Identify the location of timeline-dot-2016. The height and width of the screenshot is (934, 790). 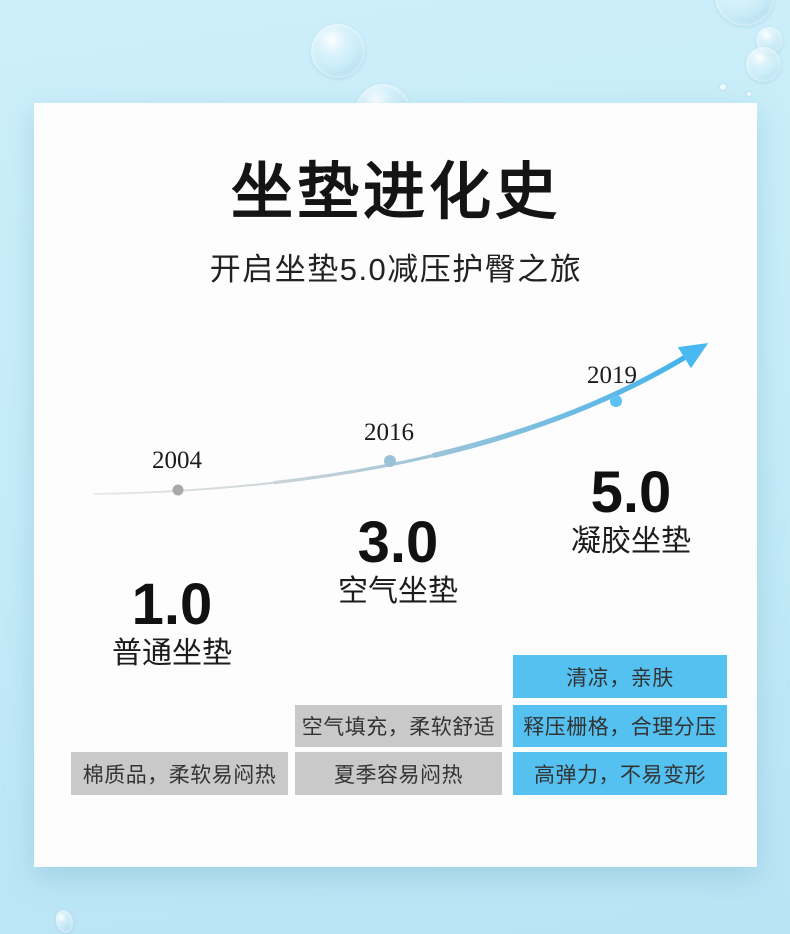
(390, 461).